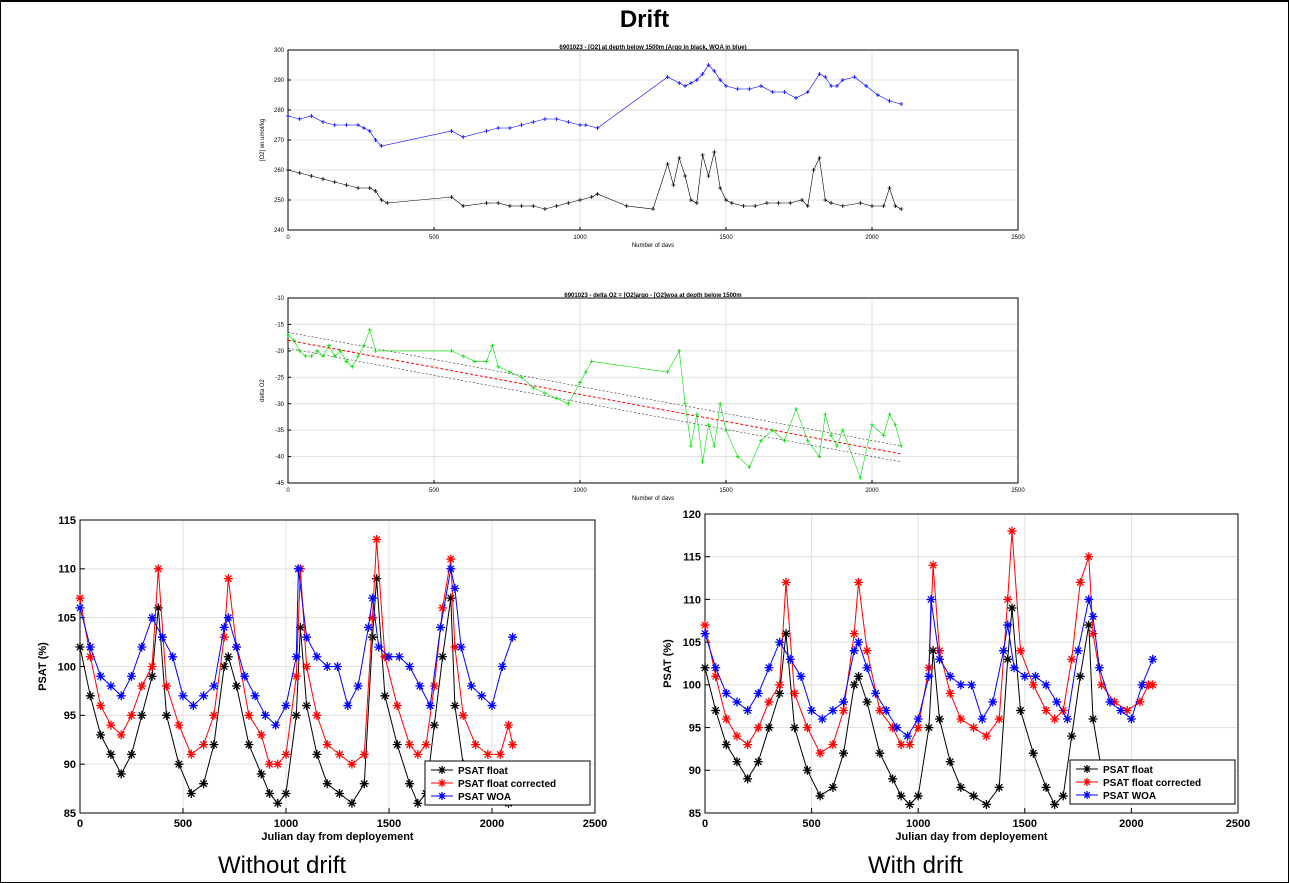 The width and height of the screenshot is (1289, 883). What do you see at coordinates (279, 352) in the screenshot?
I see `y-tick-label: -20` at bounding box center [279, 352].